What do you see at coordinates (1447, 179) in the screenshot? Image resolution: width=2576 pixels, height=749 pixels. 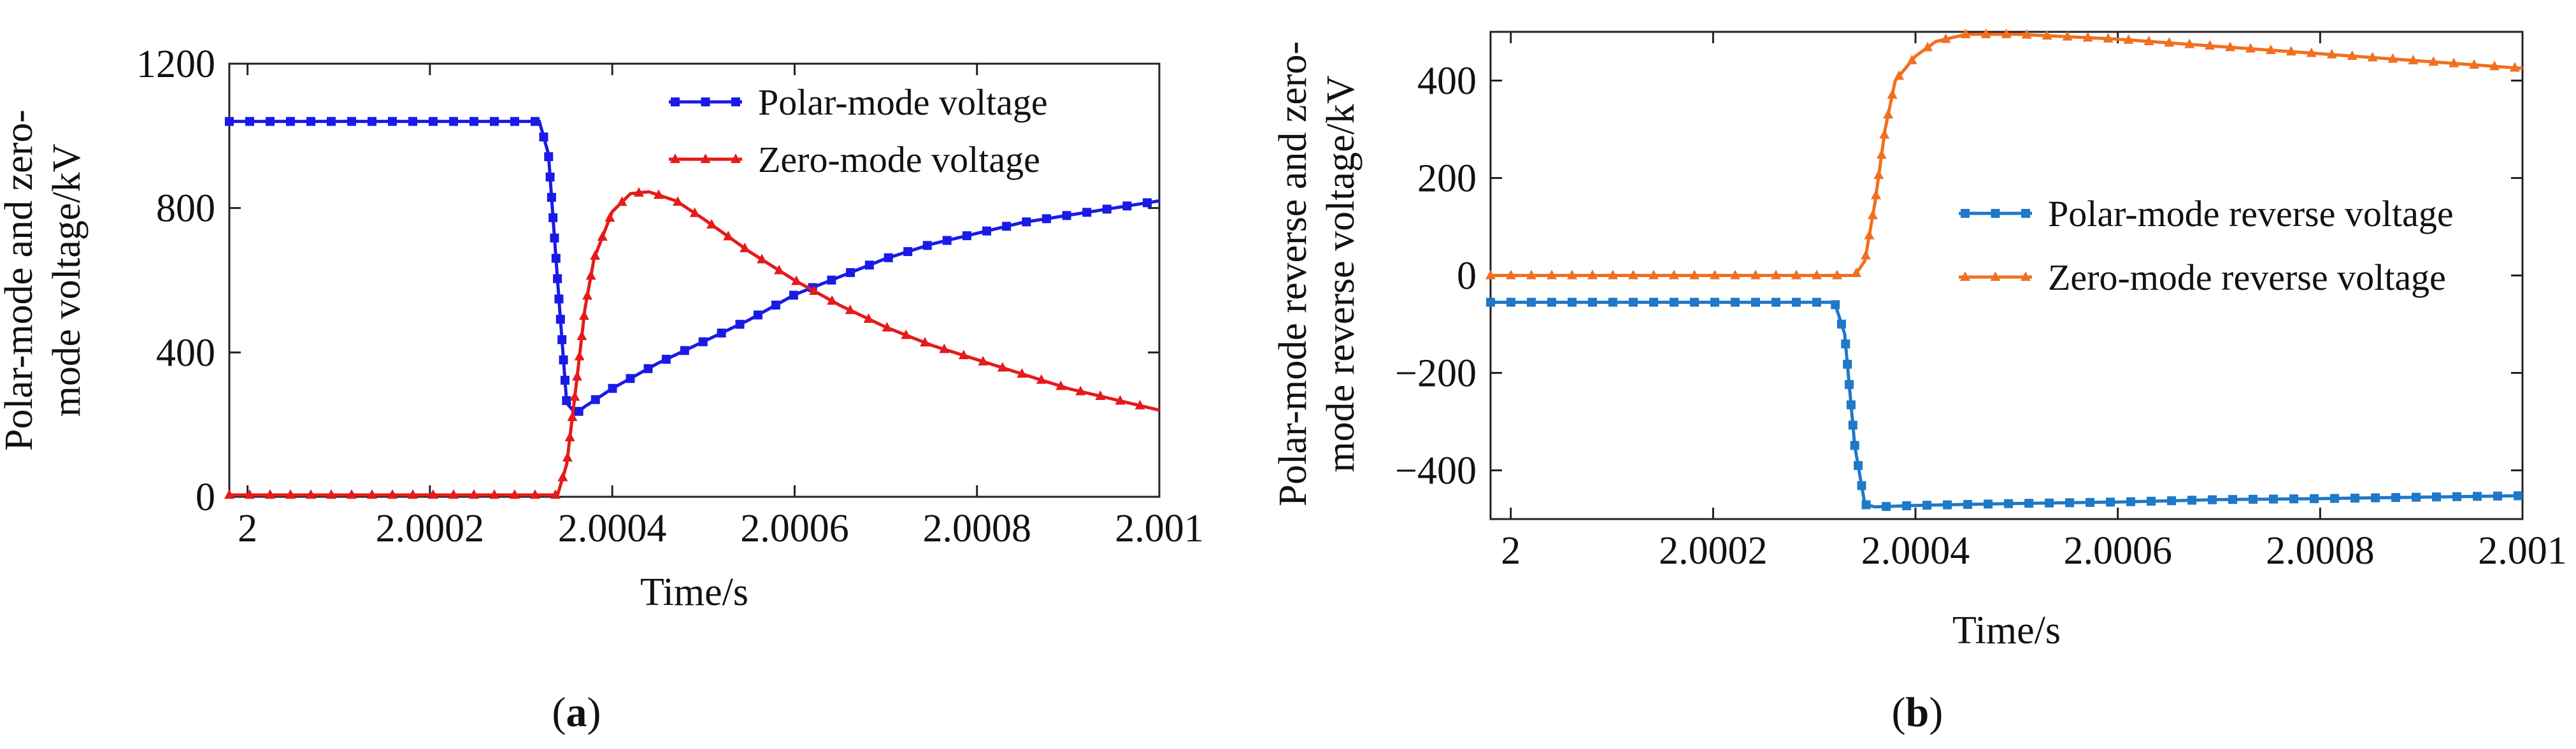 I see `y-tick-label: 200` at bounding box center [1447, 179].